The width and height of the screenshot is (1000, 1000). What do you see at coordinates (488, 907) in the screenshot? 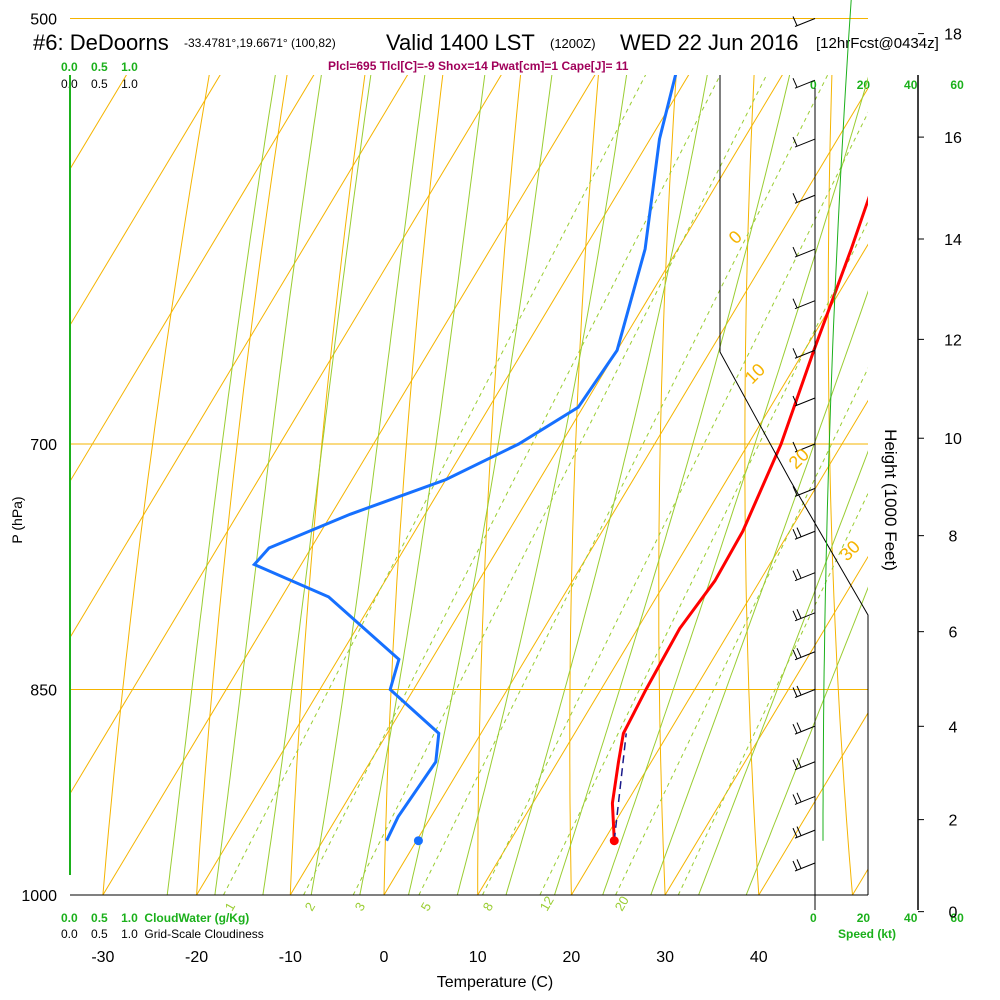
I see `mixing-ratio-label: 8` at bounding box center [488, 907].